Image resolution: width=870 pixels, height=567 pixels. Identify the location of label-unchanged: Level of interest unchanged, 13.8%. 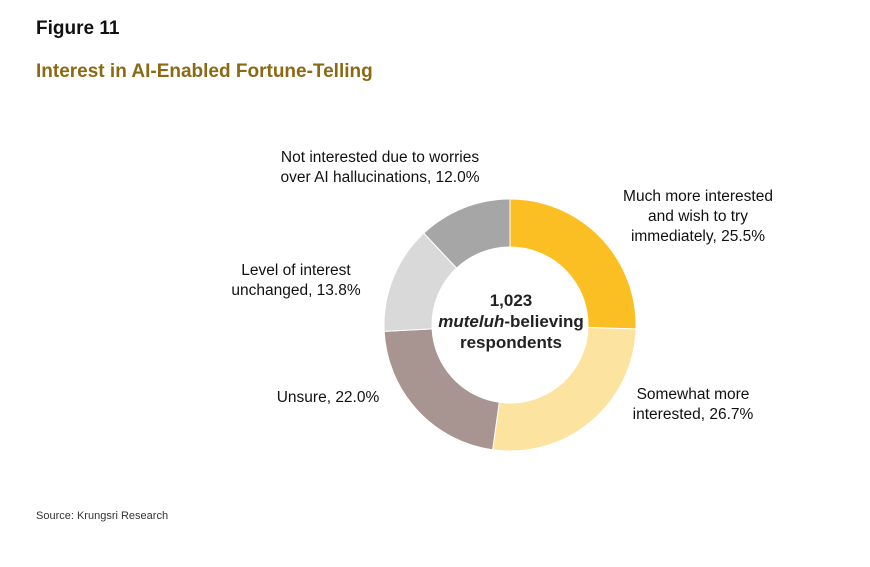
(296, 281).